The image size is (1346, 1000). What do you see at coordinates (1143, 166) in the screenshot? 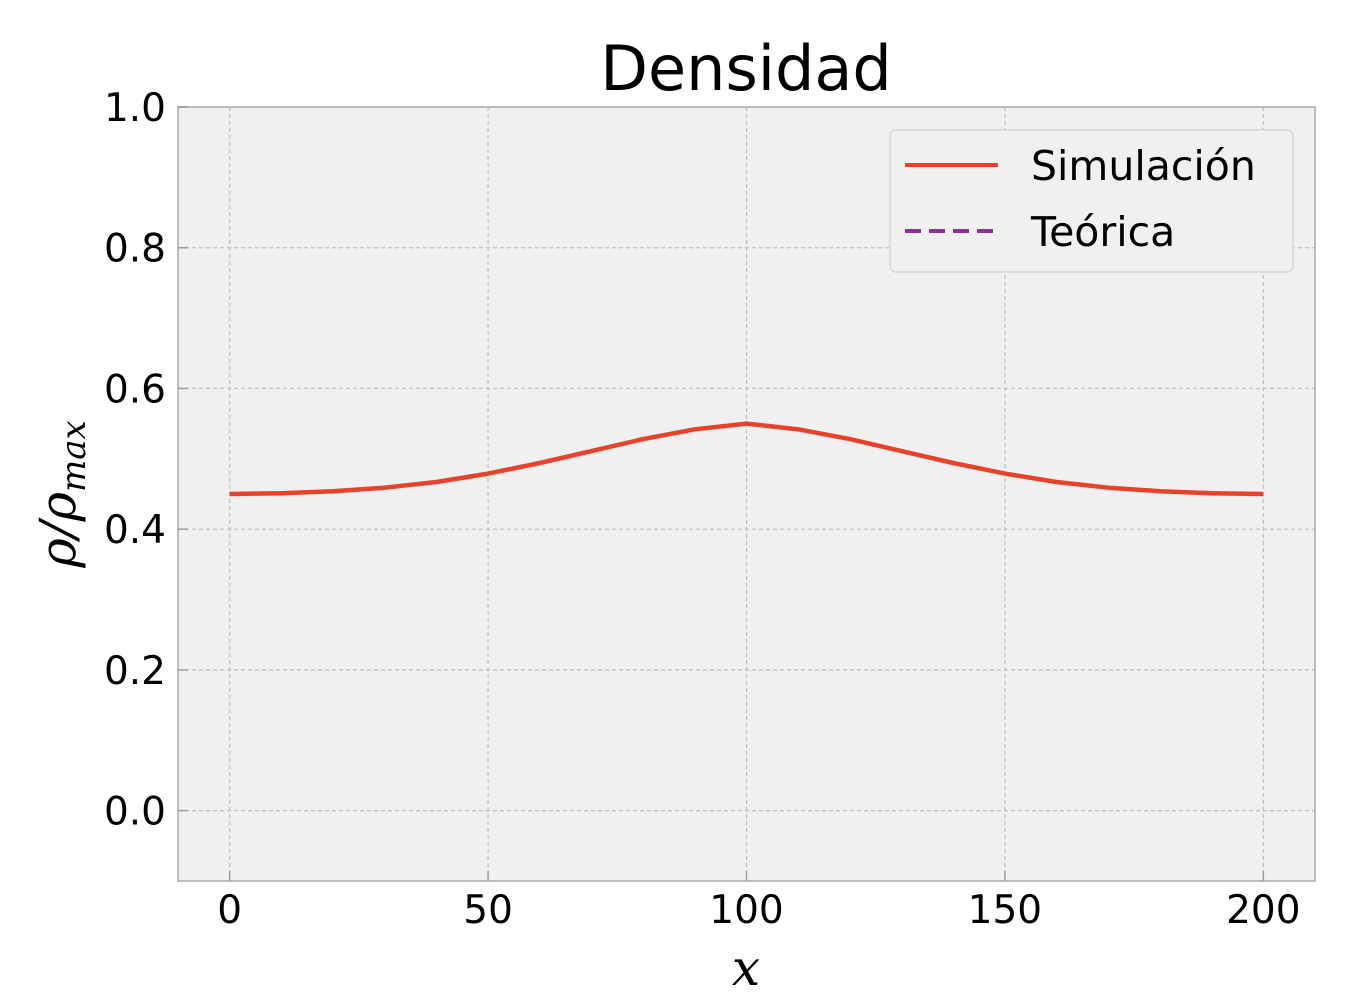
I see `legend-label-simulacion: Simulación` at bounding box center [1143, 166].